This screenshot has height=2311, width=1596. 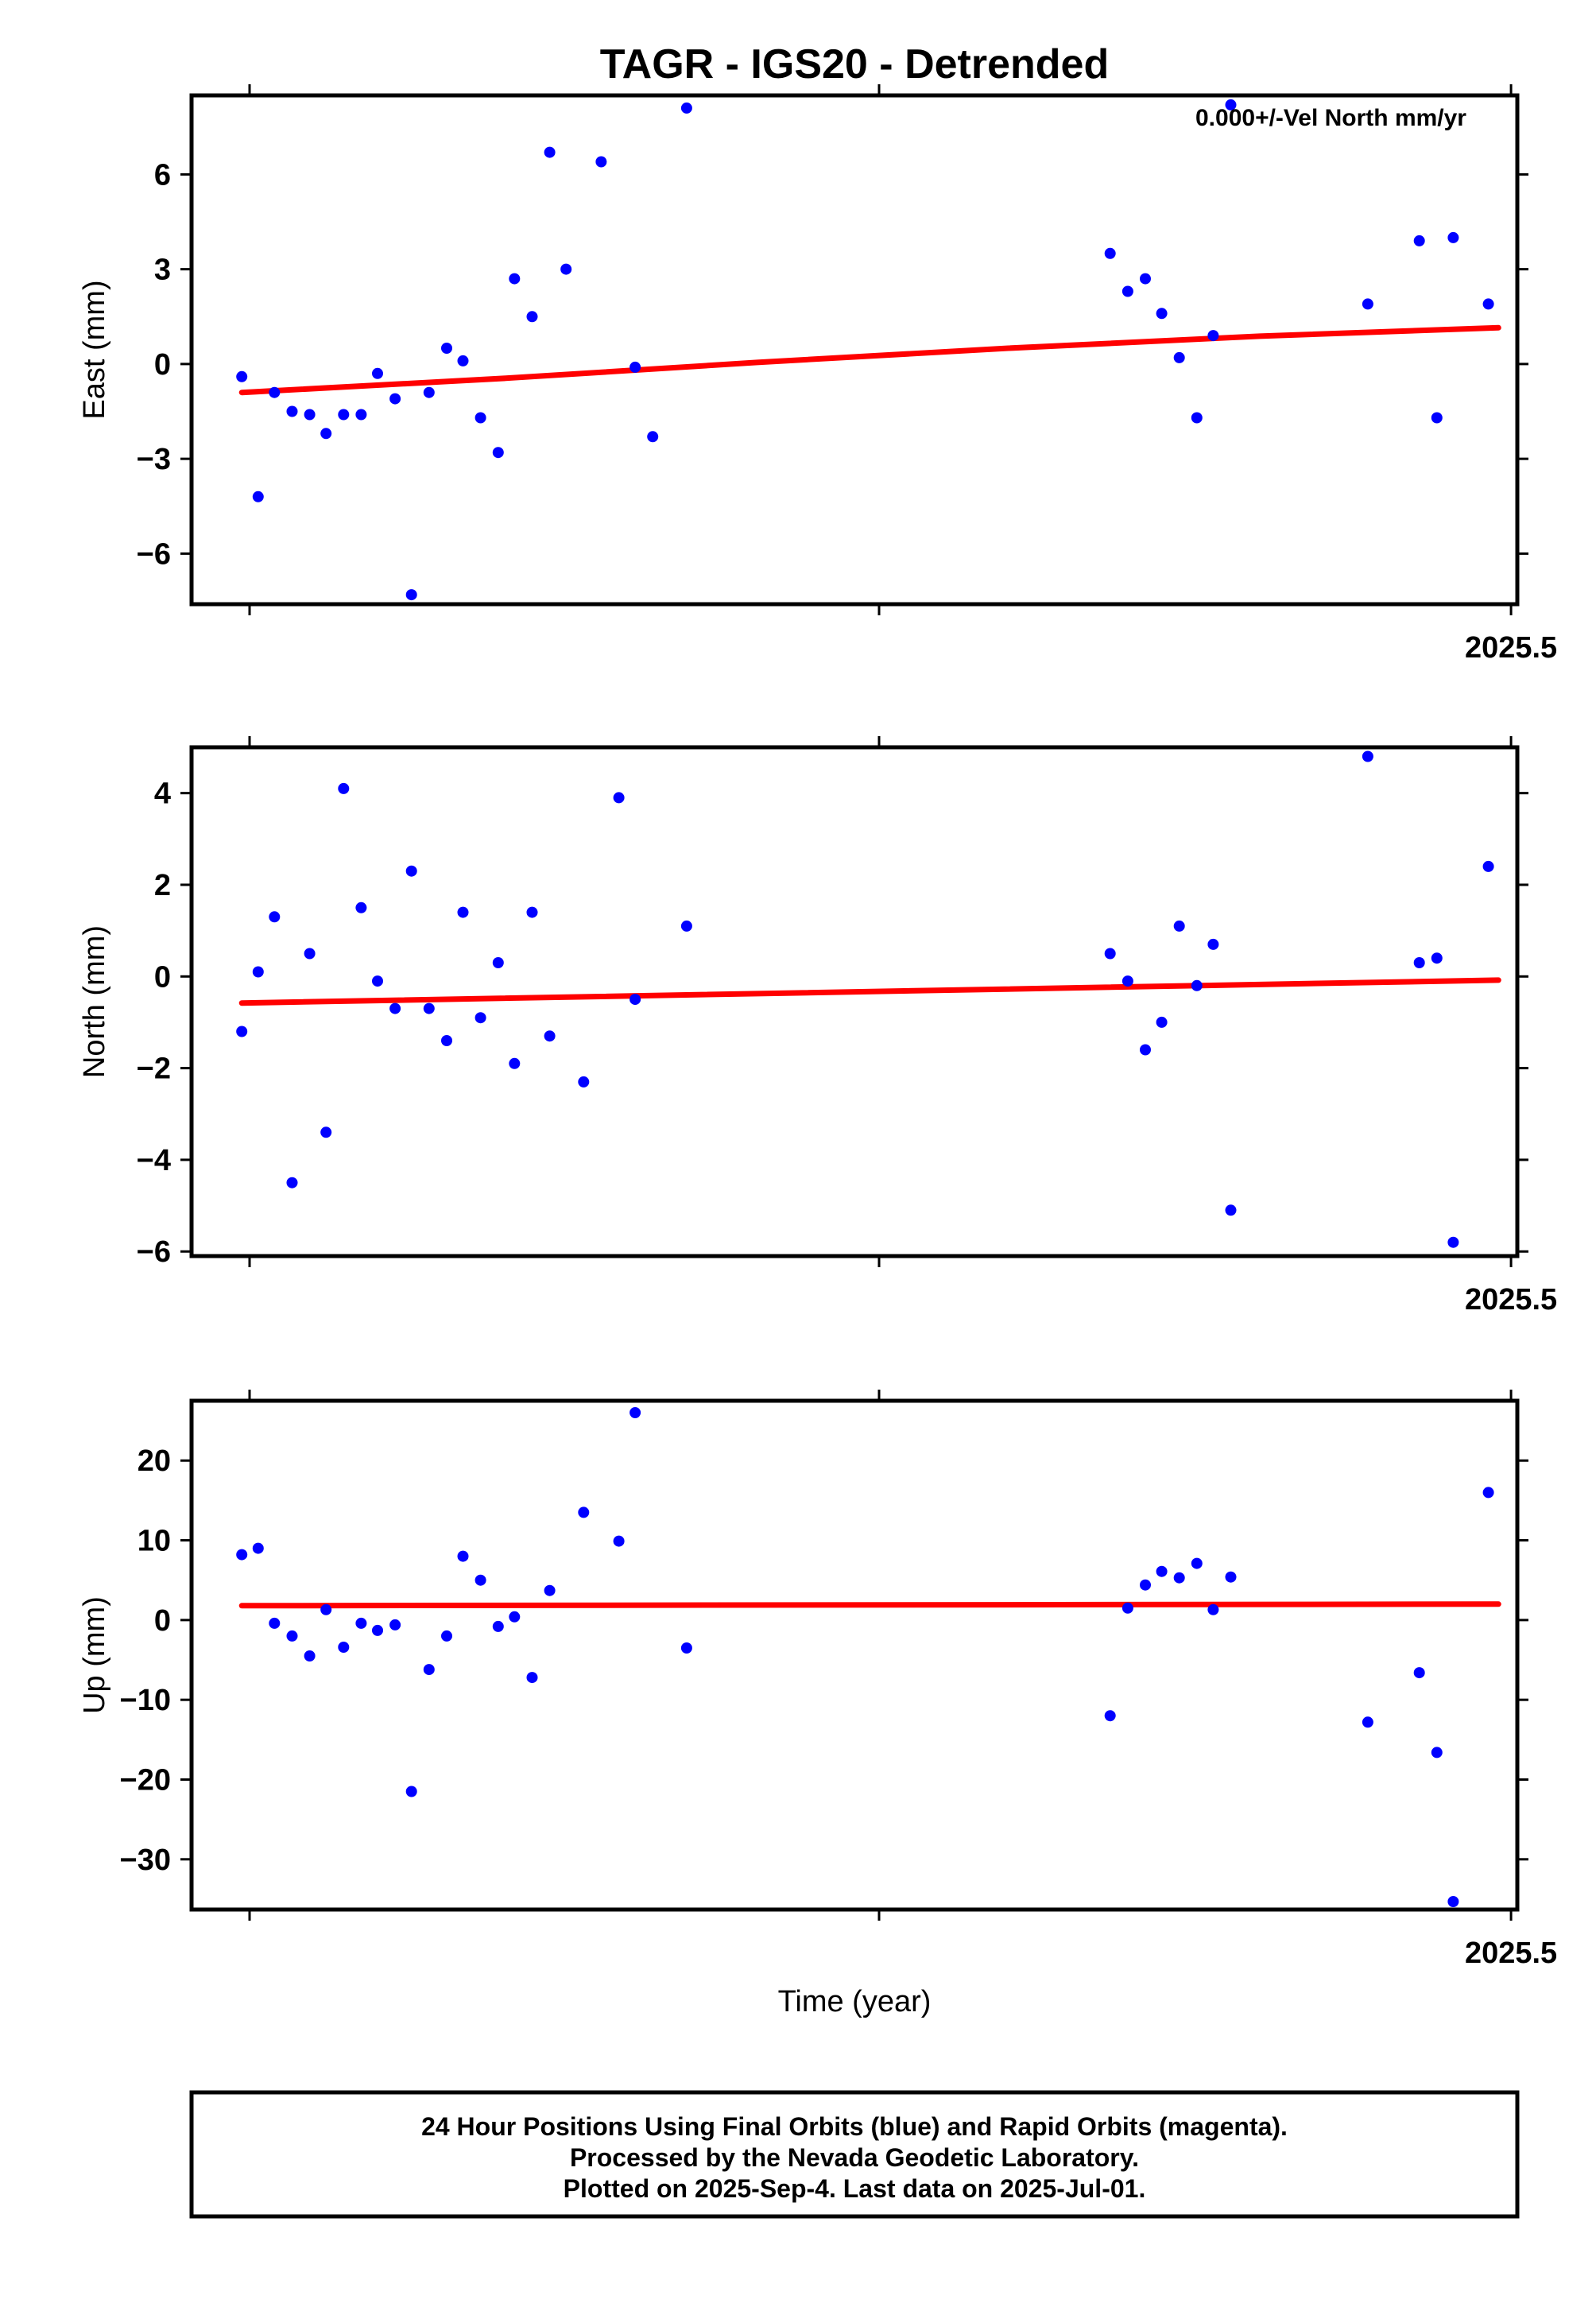 What do you see at coordinates (94, 350) in the screenshot?
I see `y-axis-label: East (mm)` at bounding box center [94, 350].